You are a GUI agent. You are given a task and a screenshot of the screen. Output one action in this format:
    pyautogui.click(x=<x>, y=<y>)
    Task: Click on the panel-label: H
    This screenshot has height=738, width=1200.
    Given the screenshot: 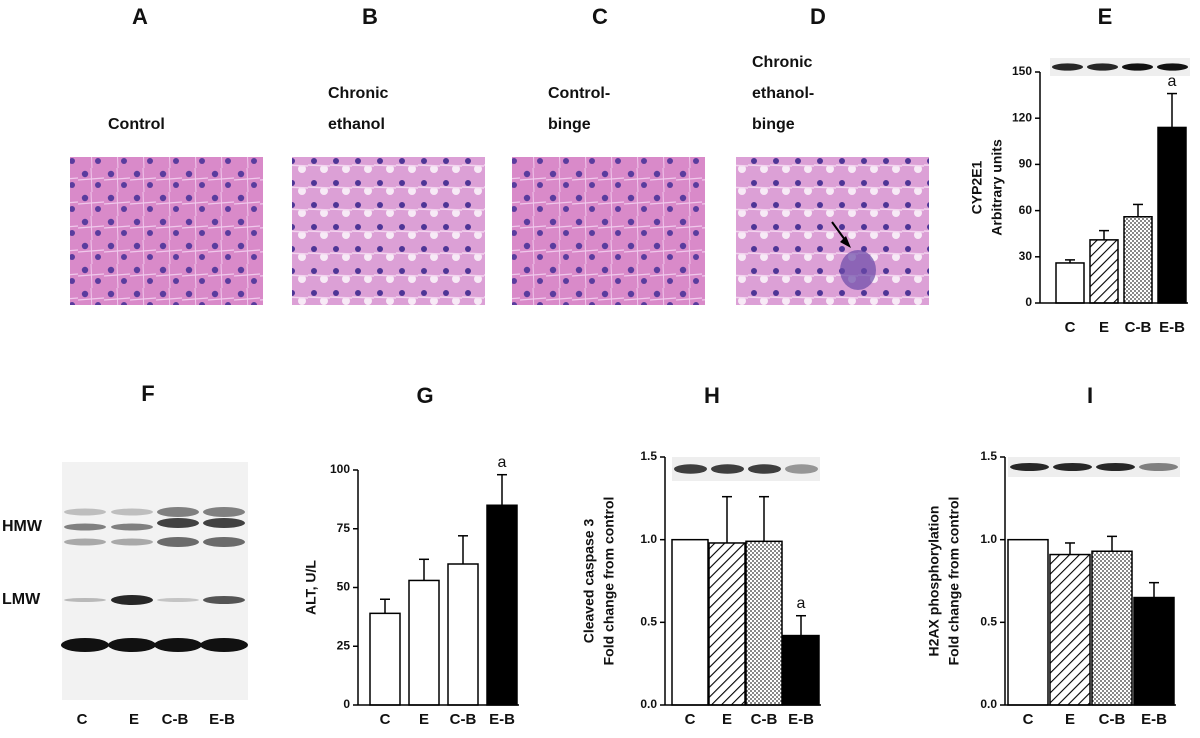 What is the action you would take?
    pyautogui.click(x=712, y=395)
    